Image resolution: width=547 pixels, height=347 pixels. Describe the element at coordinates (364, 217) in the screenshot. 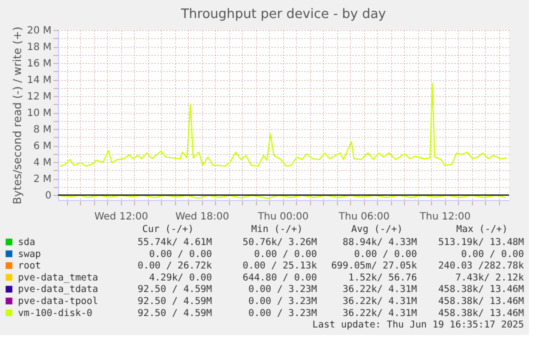

I see `x-tick-label: Thu 06:00` at that location.